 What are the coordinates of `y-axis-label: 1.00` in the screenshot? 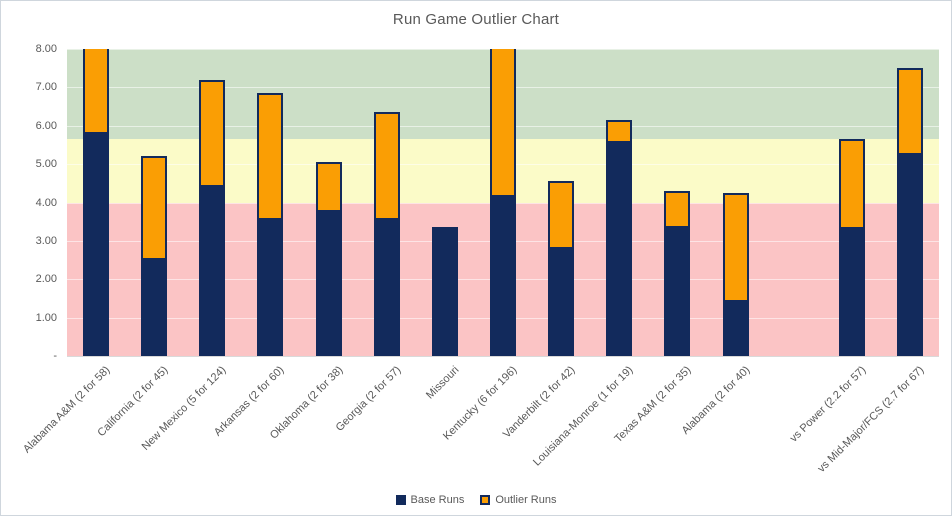 It's located at (46, 317).